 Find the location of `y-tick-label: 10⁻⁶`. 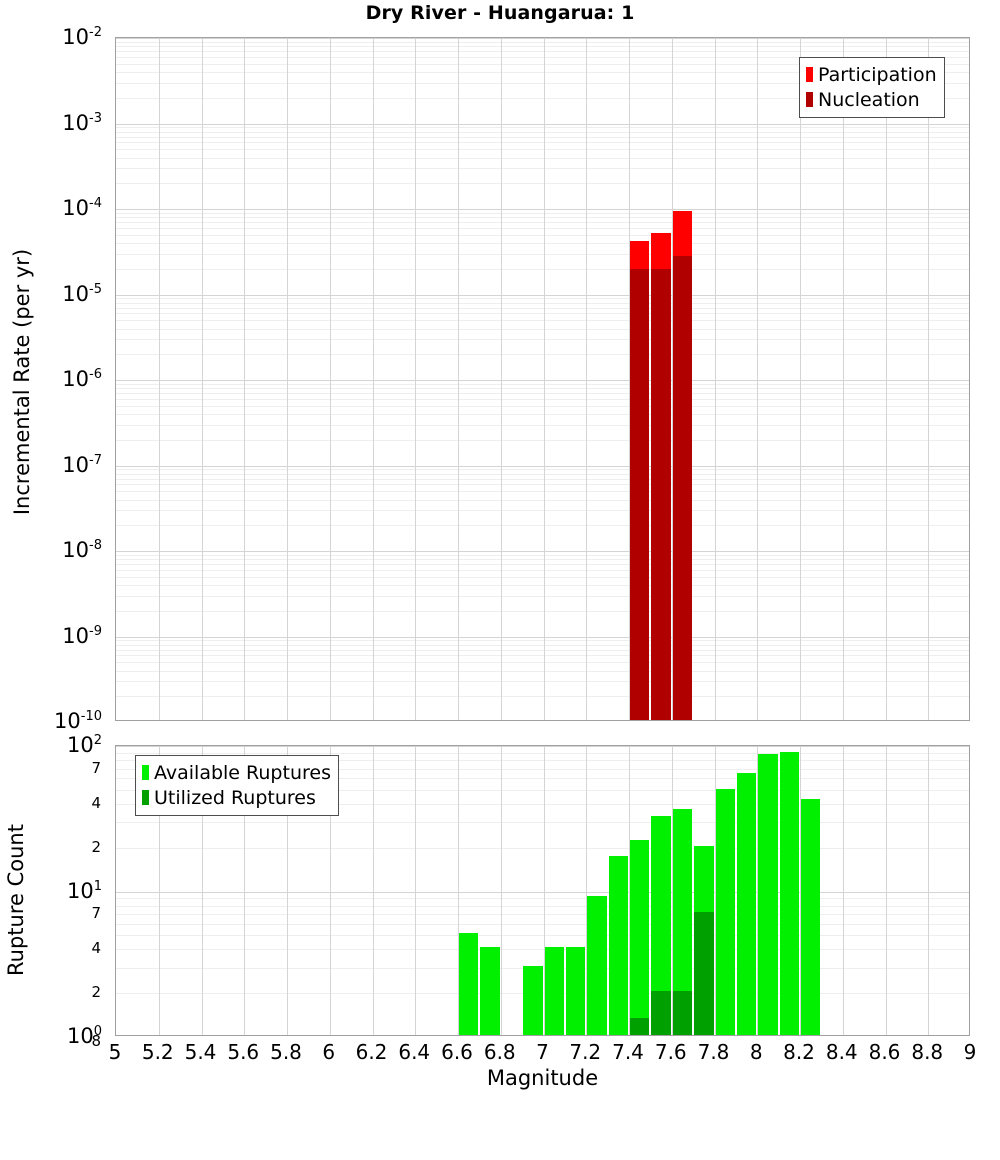

y-tick-label: 10⁻⁶ is located at coordinates (82, 379).